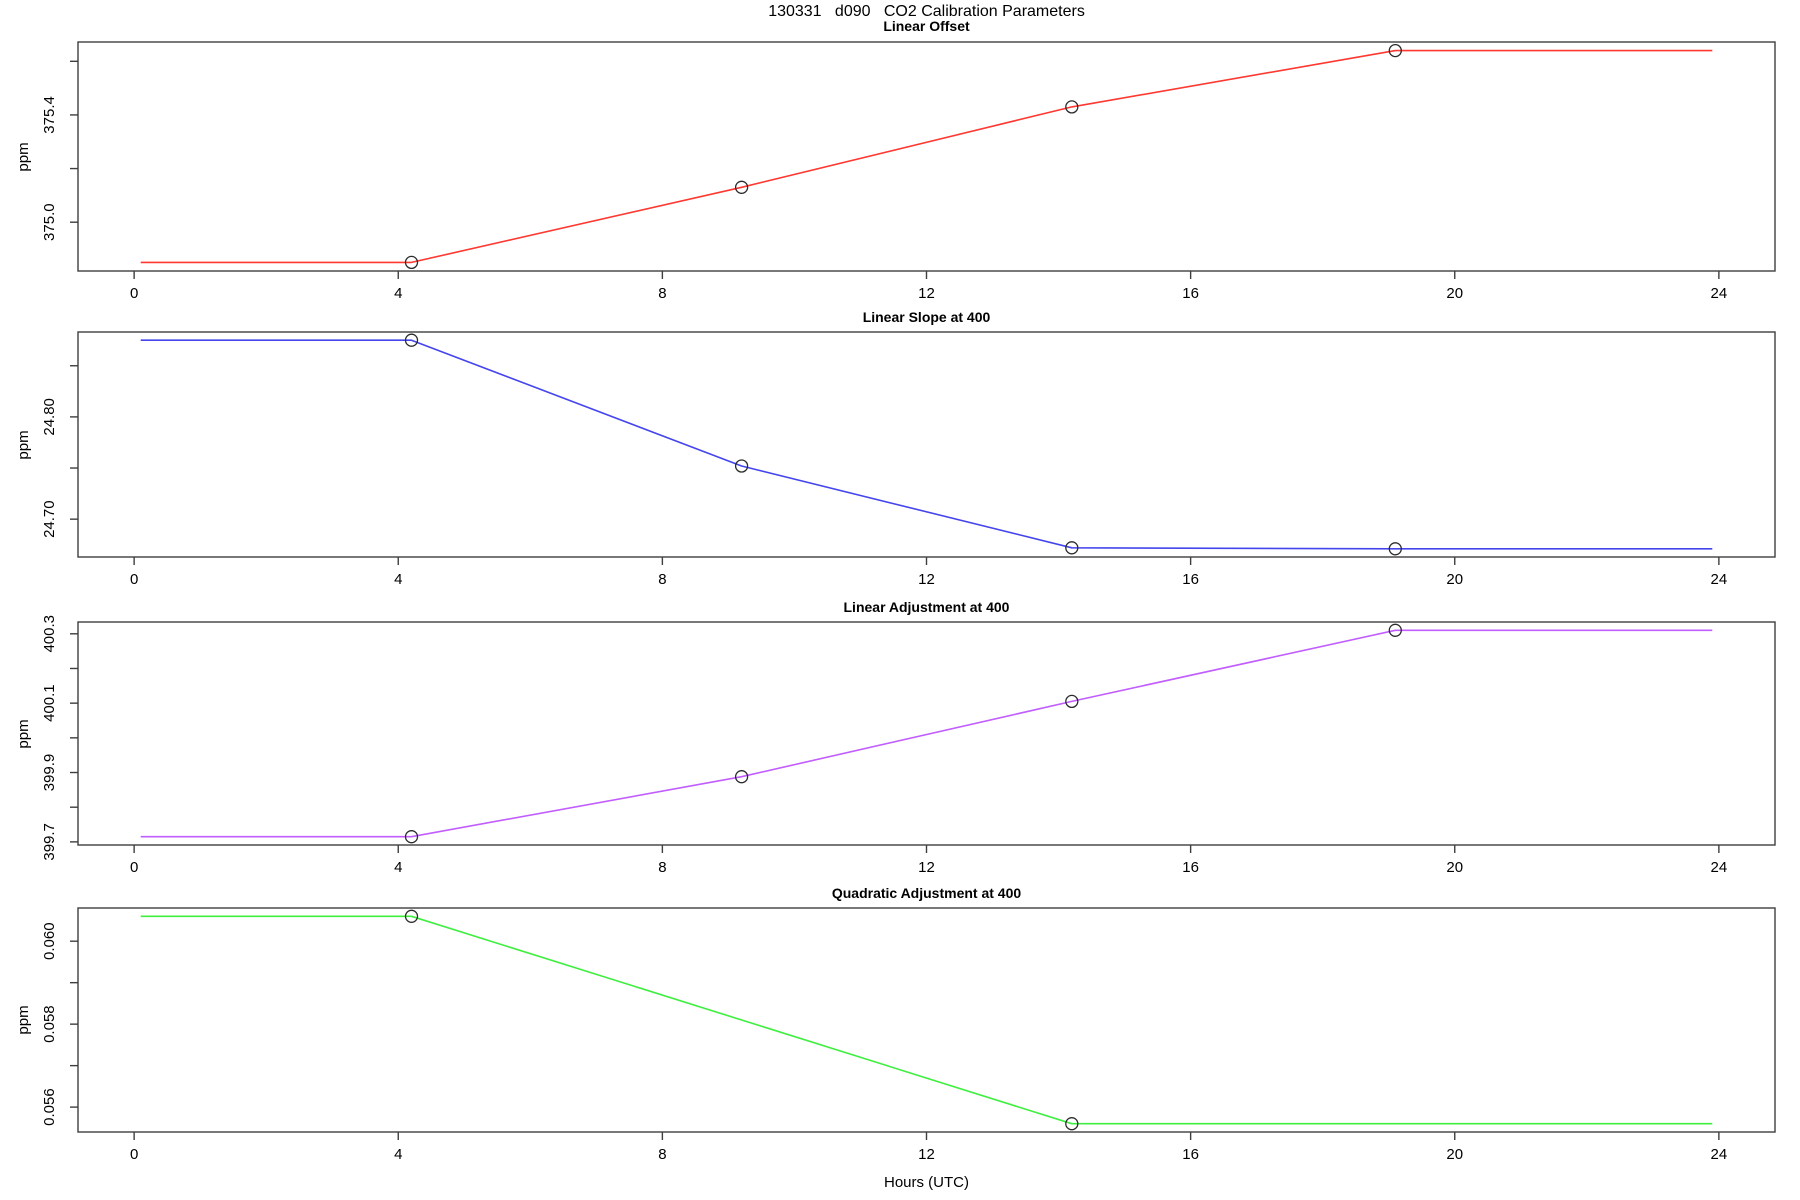 Image resolution: width=1800 pixels, height=1200 pixels. I want to click on panel-2-title: Linear Slope at 400, so click(926, 317).